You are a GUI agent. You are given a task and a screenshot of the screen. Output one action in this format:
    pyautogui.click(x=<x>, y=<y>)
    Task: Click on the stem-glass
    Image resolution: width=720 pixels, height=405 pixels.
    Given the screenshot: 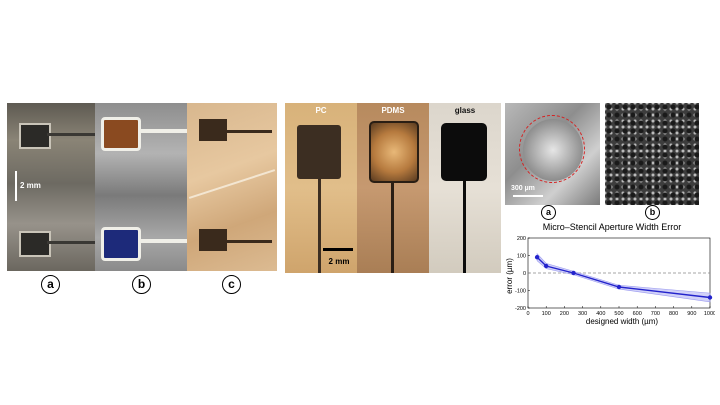 What is the action you would take?
    pyautogui.click(x=464, y=227)
    